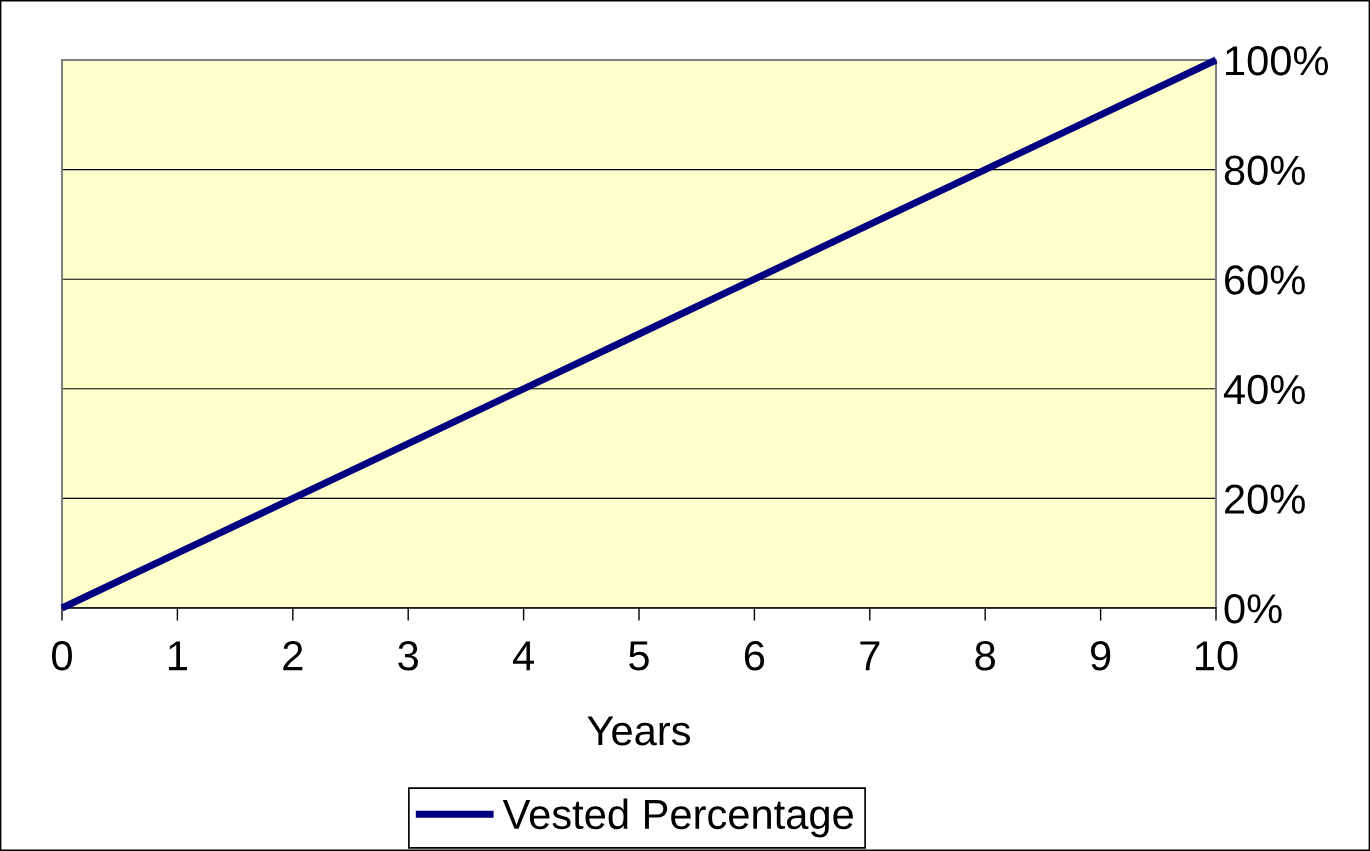 The height and width of the screenshot is (851, 1370). I want to click on x-tick-label: 3, so click(408, 656).